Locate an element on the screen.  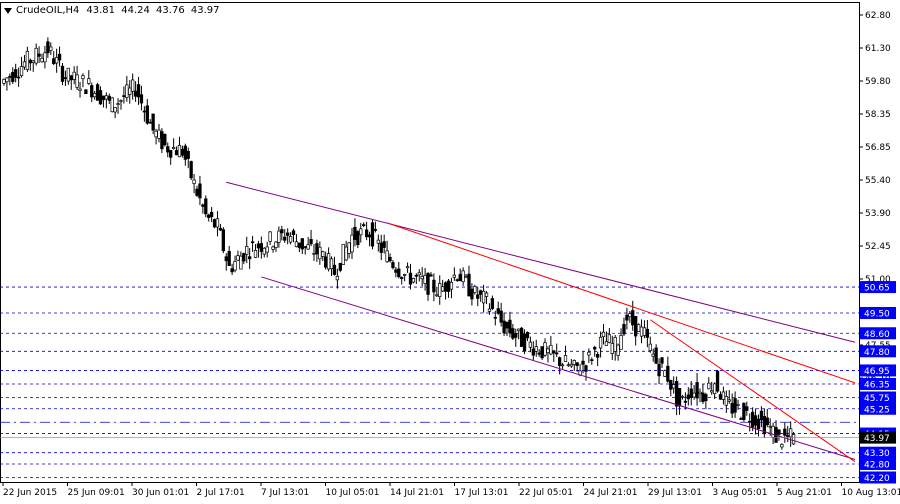
ohlc-values: 43.81 44.24 43.76 43.97 is located at coordinates (151, 10).